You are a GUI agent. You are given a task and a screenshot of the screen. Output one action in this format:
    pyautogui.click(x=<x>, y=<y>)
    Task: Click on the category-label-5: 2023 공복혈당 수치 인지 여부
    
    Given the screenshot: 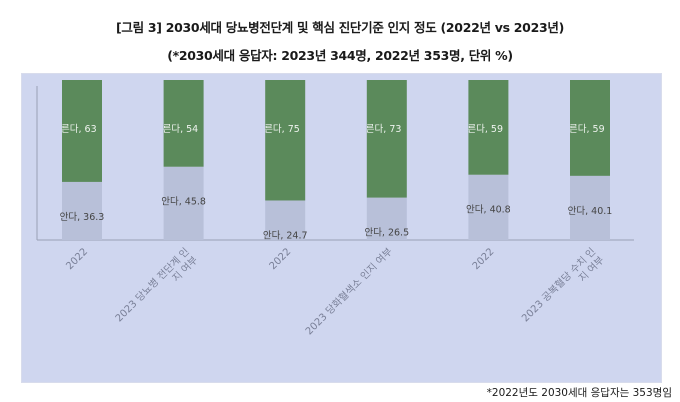 What is the action you would take?
    pyautogui.click(x=563, y=289)
    